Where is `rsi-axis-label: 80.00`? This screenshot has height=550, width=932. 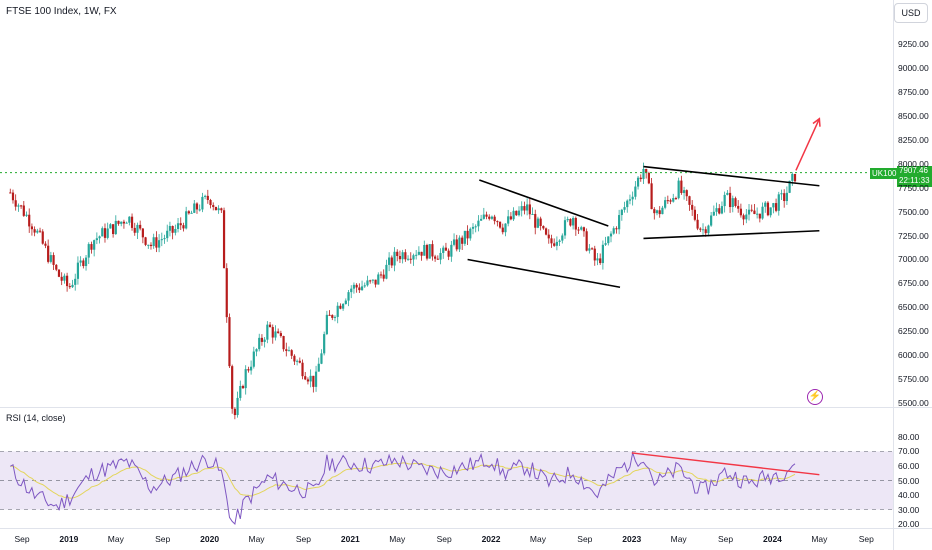
rsi-axis-label: 80.00 is located at coordinates (909, 436).